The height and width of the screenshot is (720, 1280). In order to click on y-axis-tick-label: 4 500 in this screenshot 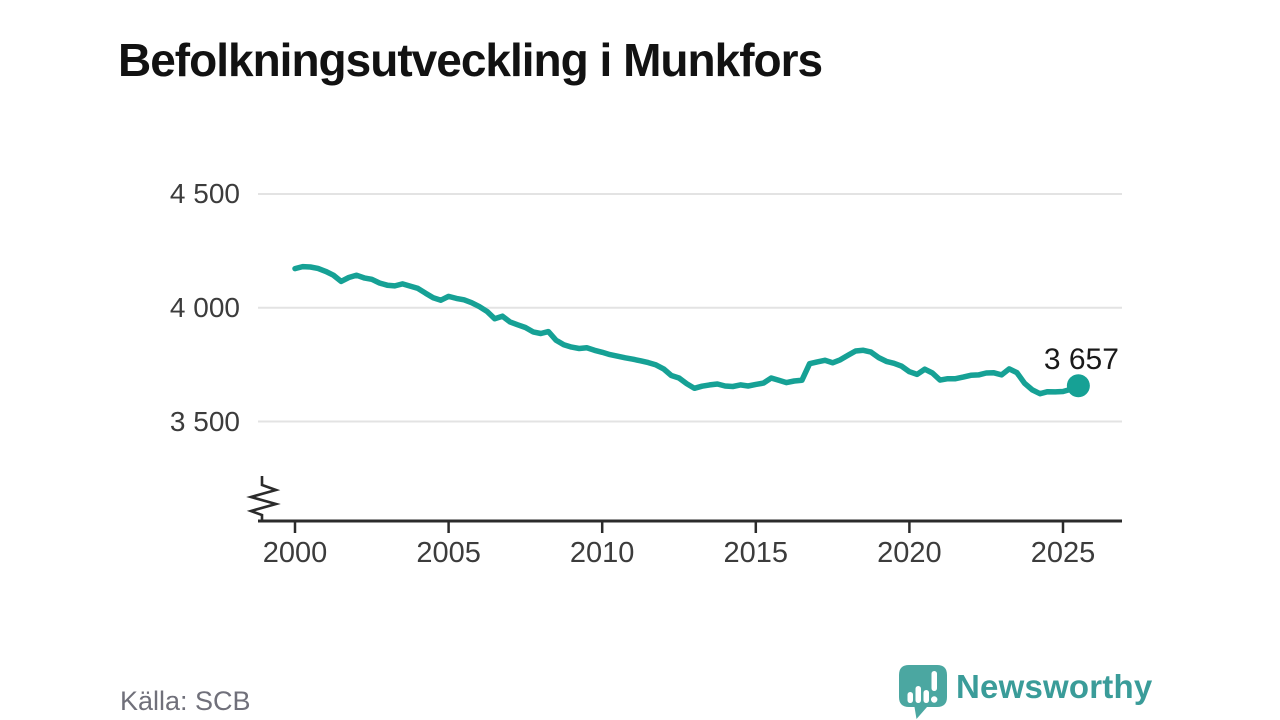, I will do `click(204, 193)`.